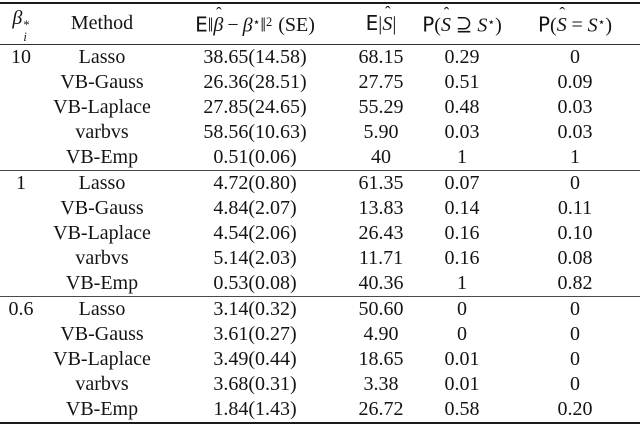 The height and width of the screenshot is (424, 640). Describe the element at coordinates (575, 408) in the screenshot. I see `cell-p-equal: 0.20` at that location.